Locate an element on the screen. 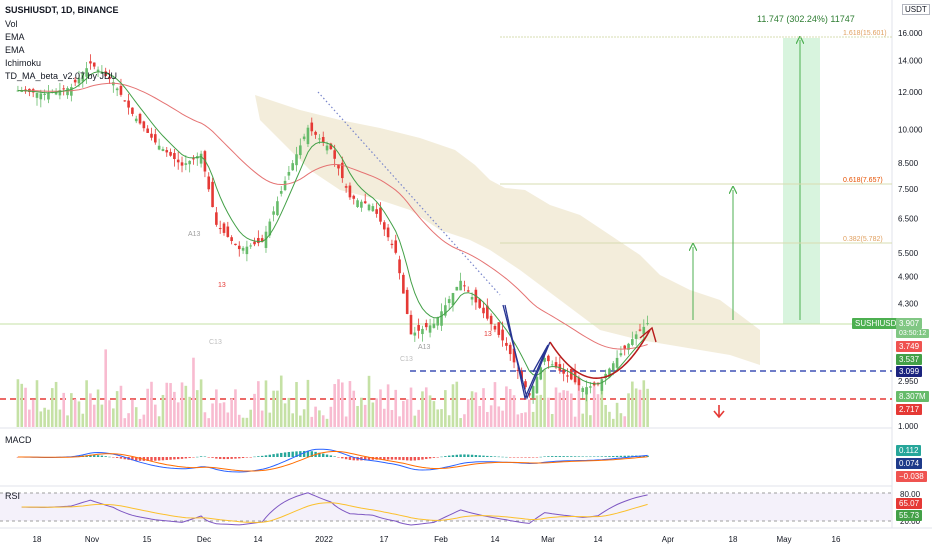 The width and height of the screenshot is (932, 550). indicator-legend: Ichimoku is located at coordinates (23, 63).